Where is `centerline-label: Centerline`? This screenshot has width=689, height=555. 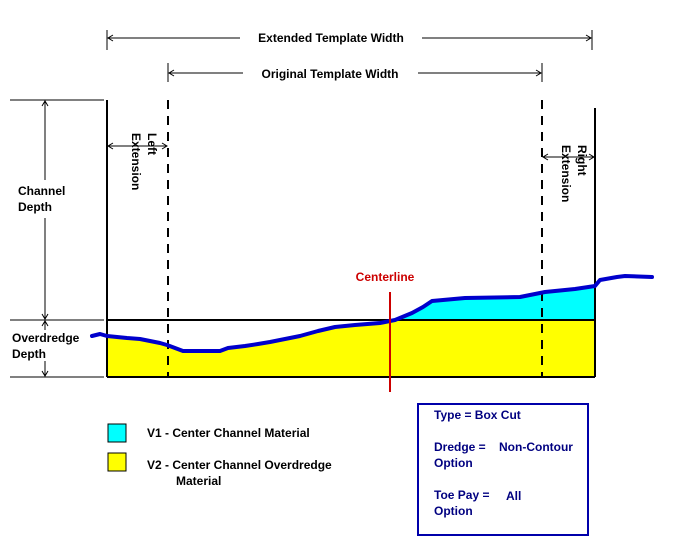
centerline-label: Centerline is located at coordinates (385, 277).